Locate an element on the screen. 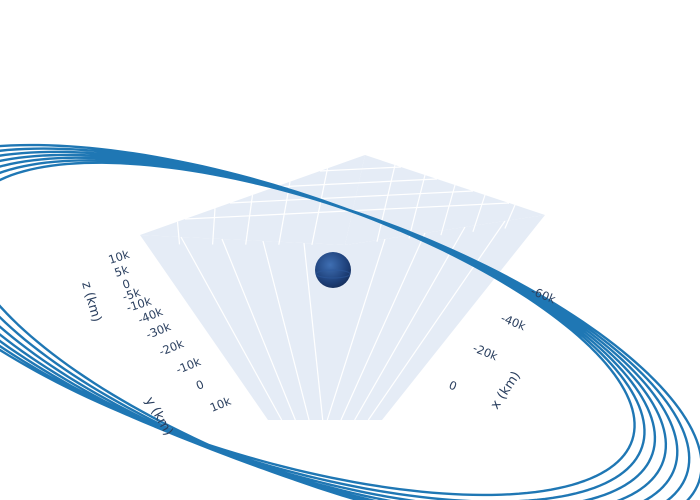 This screenshot has width=700, height=500. x-tick-label: -40k is located at coordinates (513, 322).